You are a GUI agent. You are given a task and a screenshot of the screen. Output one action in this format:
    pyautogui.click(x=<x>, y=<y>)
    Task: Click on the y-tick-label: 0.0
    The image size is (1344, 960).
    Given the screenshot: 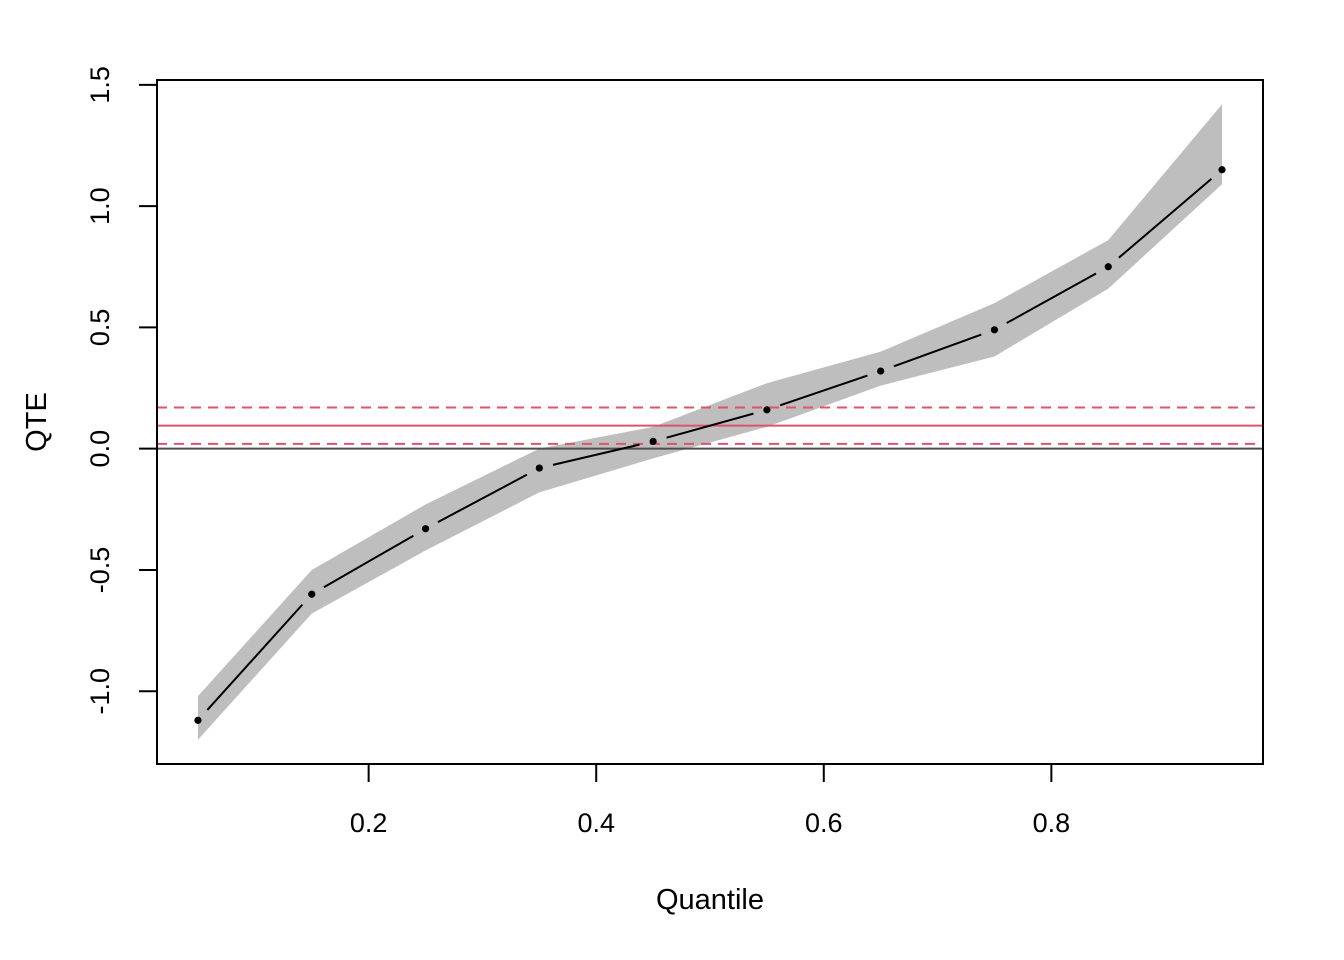 What is the action you would take?
    pyautogui.click(x=100, y=449)
    